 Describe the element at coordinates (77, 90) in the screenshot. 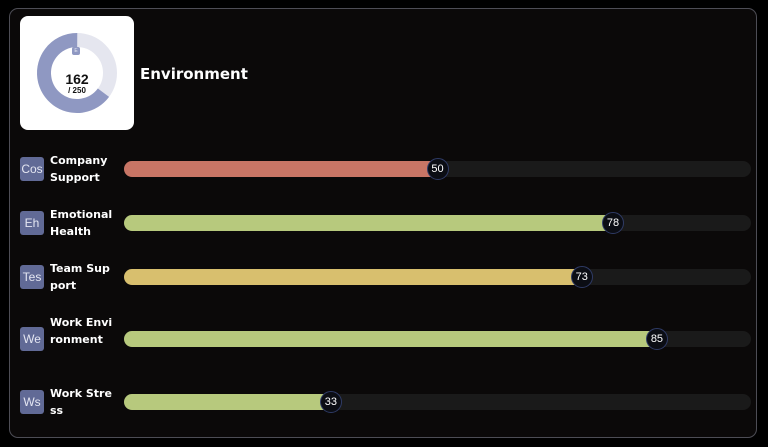

I see `score-total: / 250` at that location.